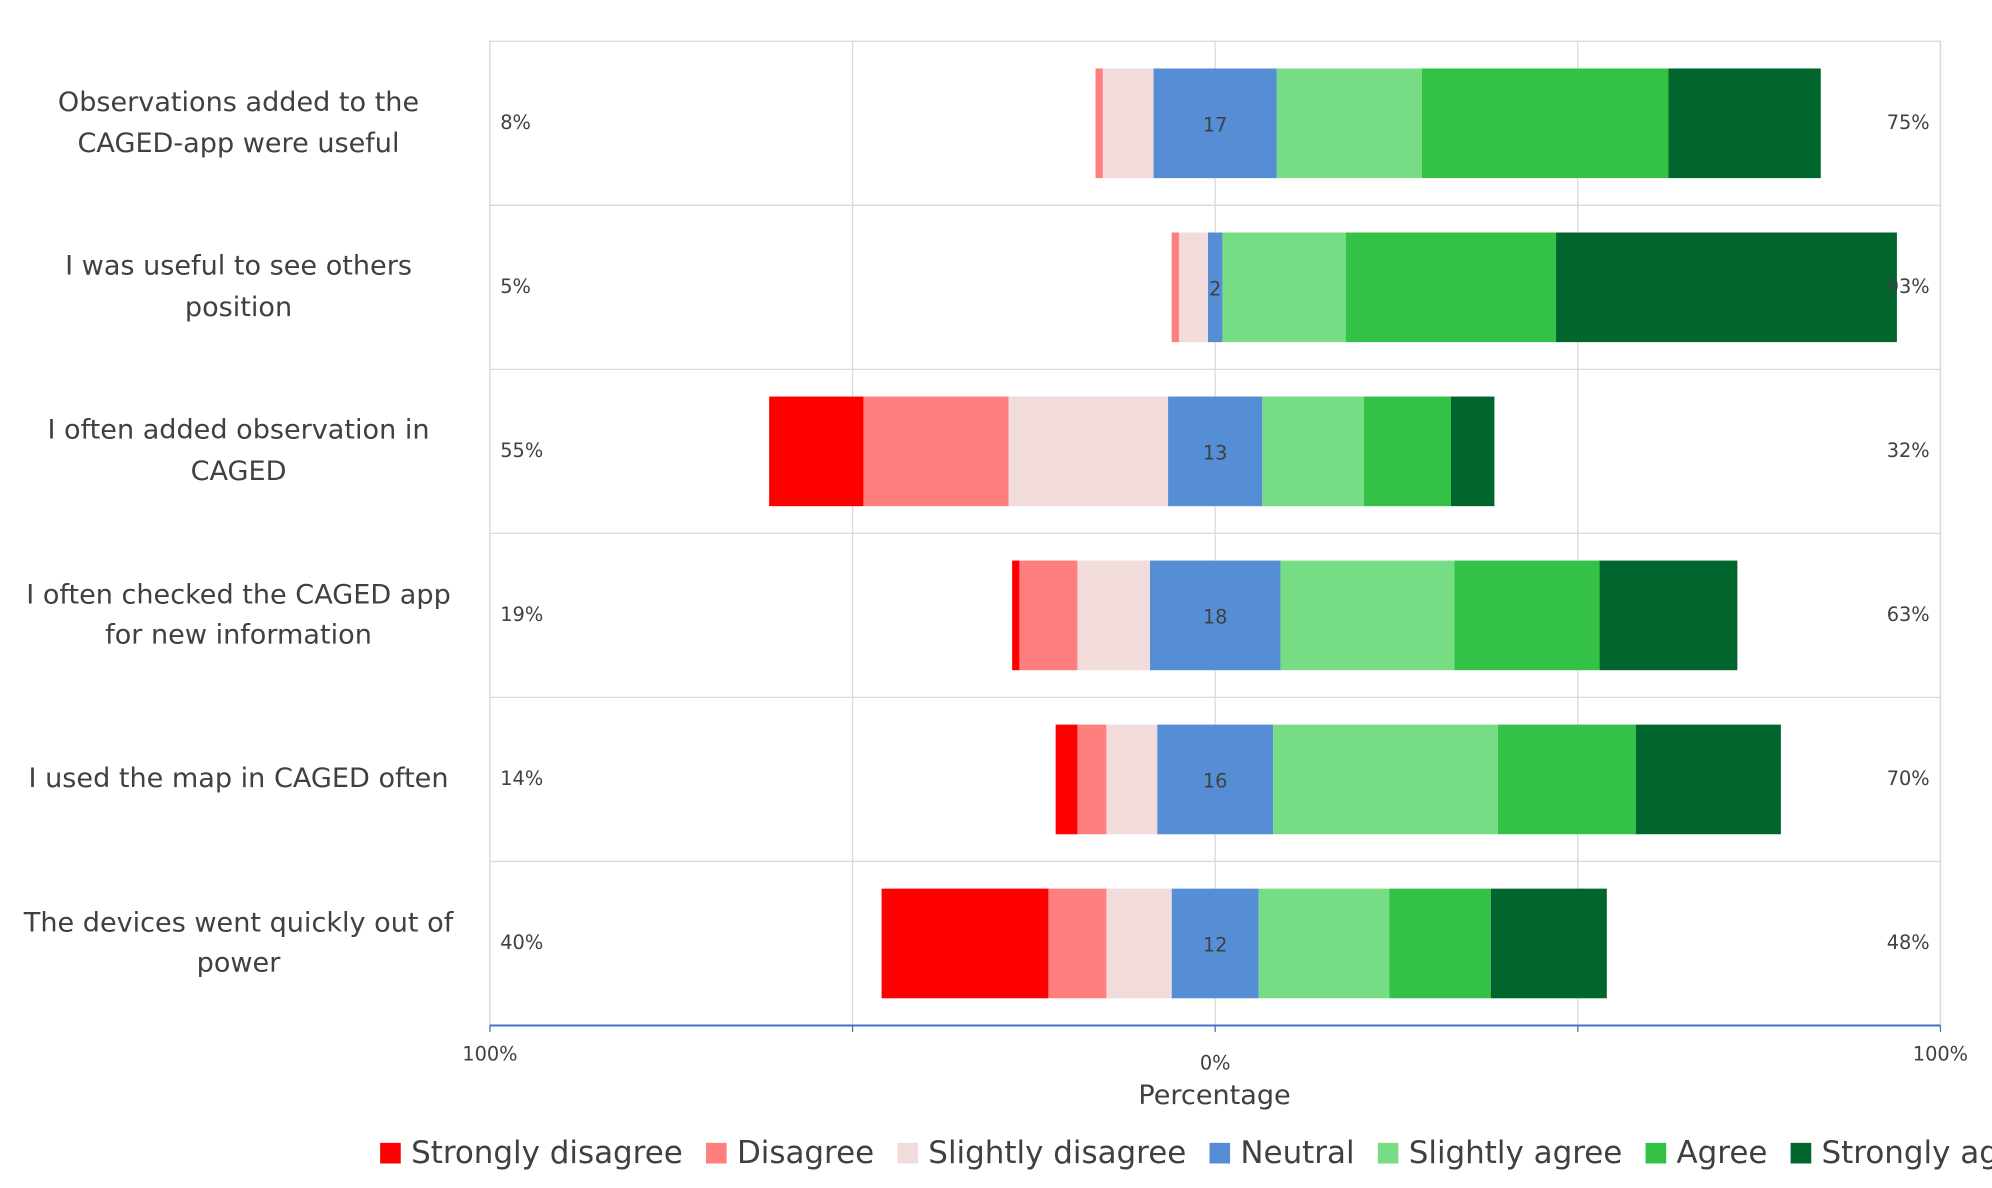 This screenshot has height=1188, width=1992. Describe the element at coordinates (521, 614) in the screenshot. I see `negative-total-label: 19%` at that location.